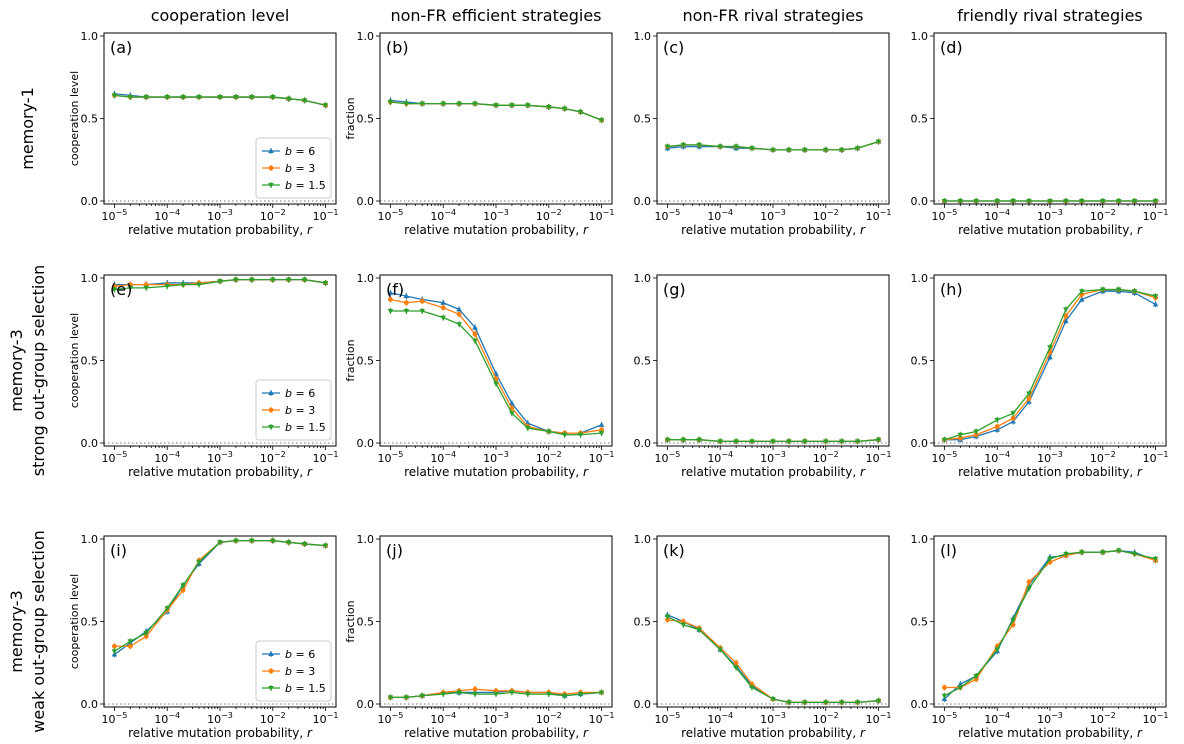 The height and width of the screenshot is (744, 1184). What do you see at coordinates (118, 550) in the screenshot?
I see `panel-label: (i)` at bounding box center [118, 550].